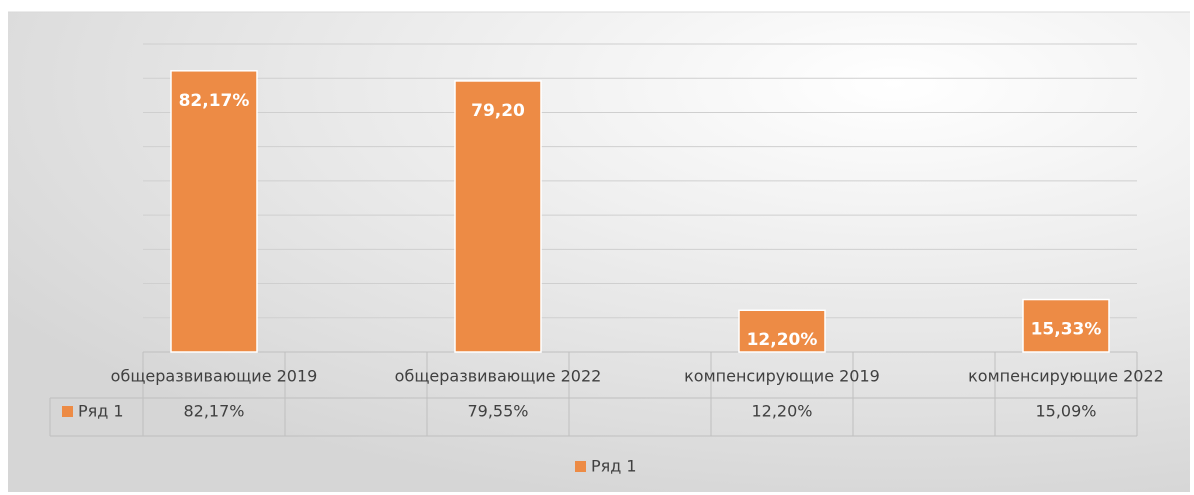 The width and height of the screenshot is (1194, 495). I want to click on legend-label: Ряд 1, so click(614, 466).